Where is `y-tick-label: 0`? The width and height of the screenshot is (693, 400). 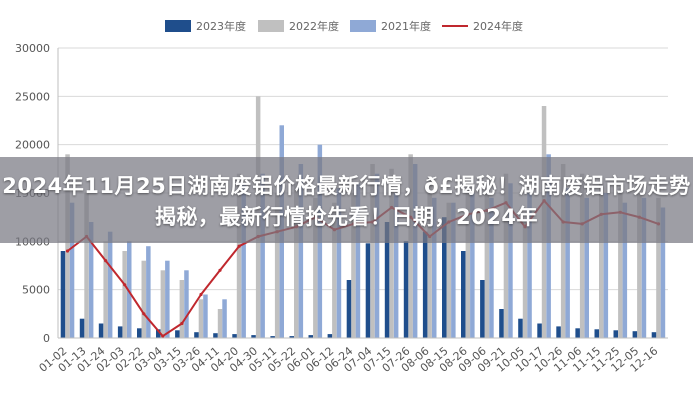 y-tick-label: 0 is located at coordinates (46, 338).